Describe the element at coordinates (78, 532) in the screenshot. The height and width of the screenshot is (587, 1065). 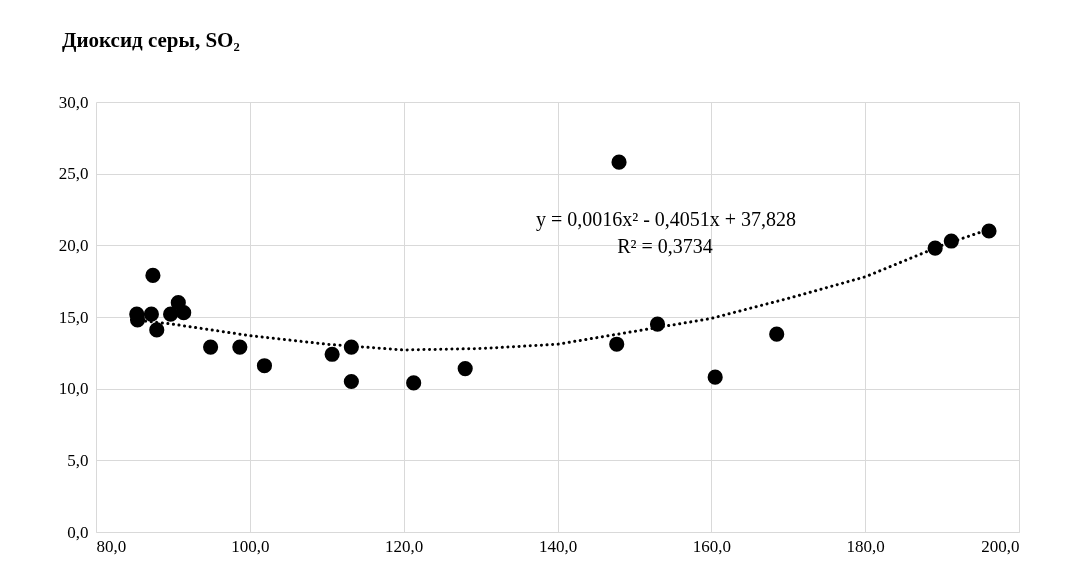
I see `y-tick-label: 0,0` at that location.